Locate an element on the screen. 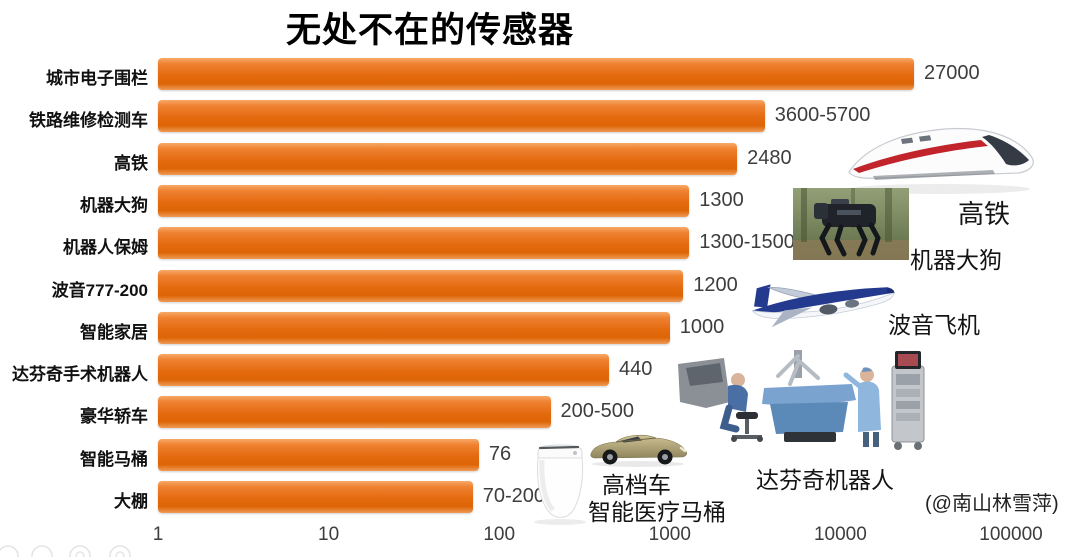  plane-icon is located at coordinates (823, 306).